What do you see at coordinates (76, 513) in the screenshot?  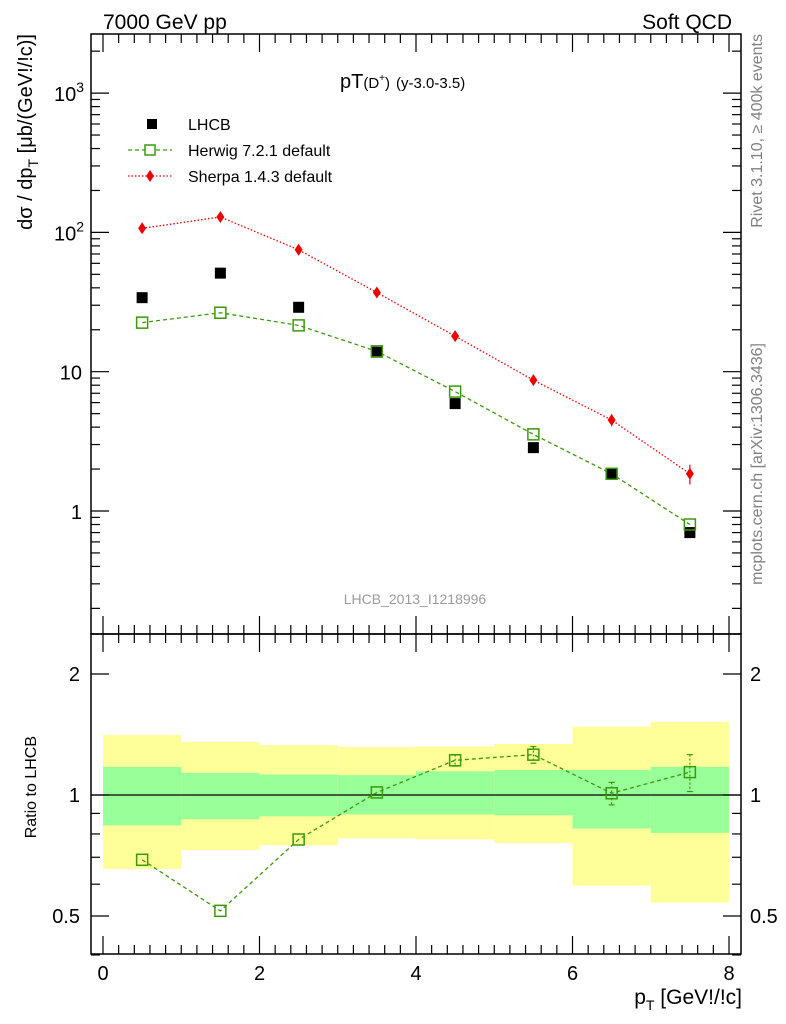 I see `main-y-tick-label: 1` at bounding box center [76, 513].